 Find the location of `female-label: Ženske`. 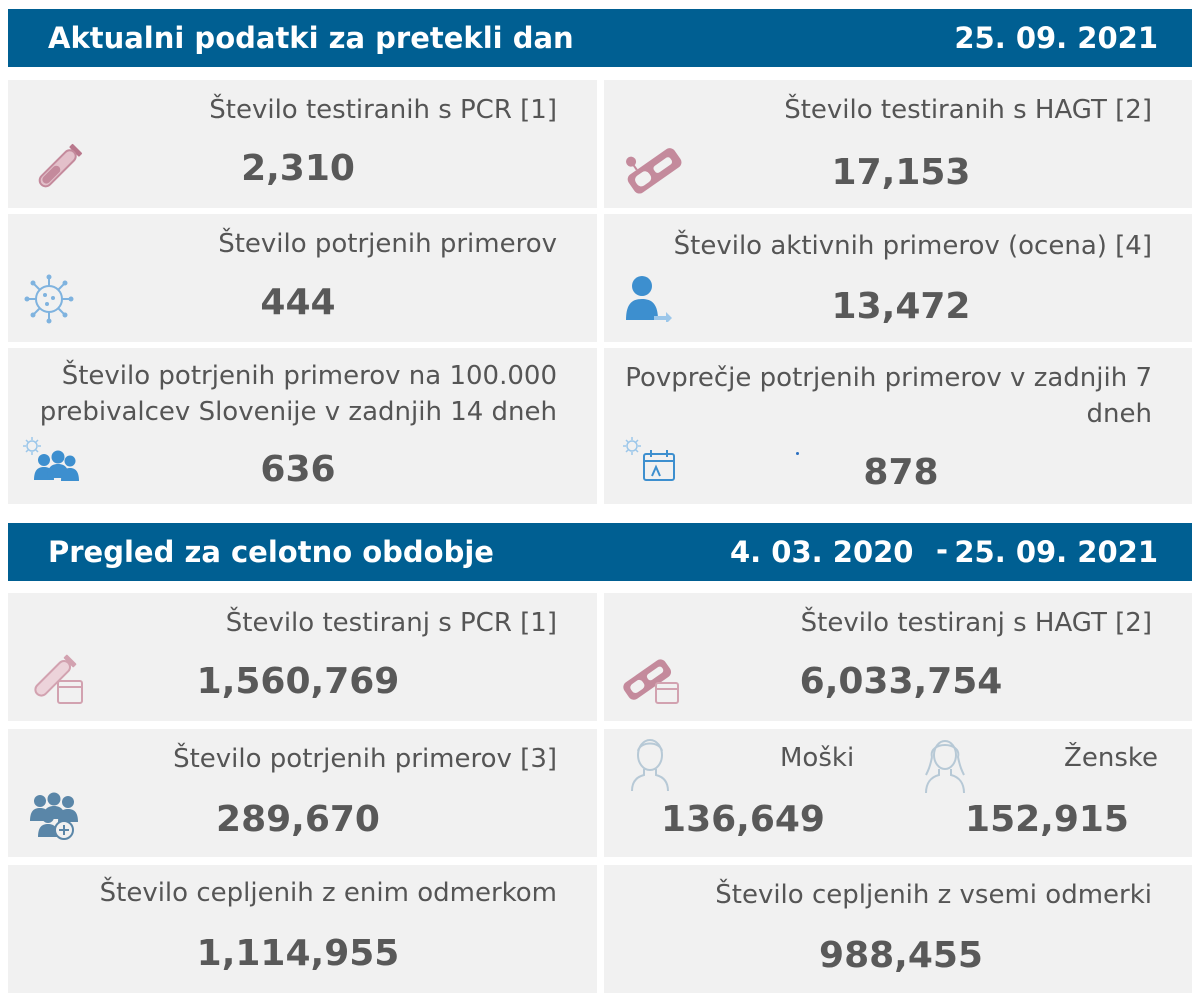

female-label: Ženske is located at coordinates (1111, 758).